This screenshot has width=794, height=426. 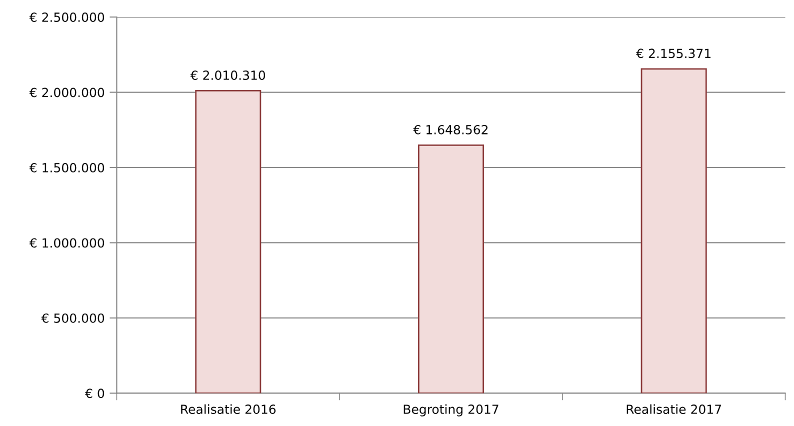 I want to click on y-tick-label: € 2.000.000, so click(x=66, y=93).